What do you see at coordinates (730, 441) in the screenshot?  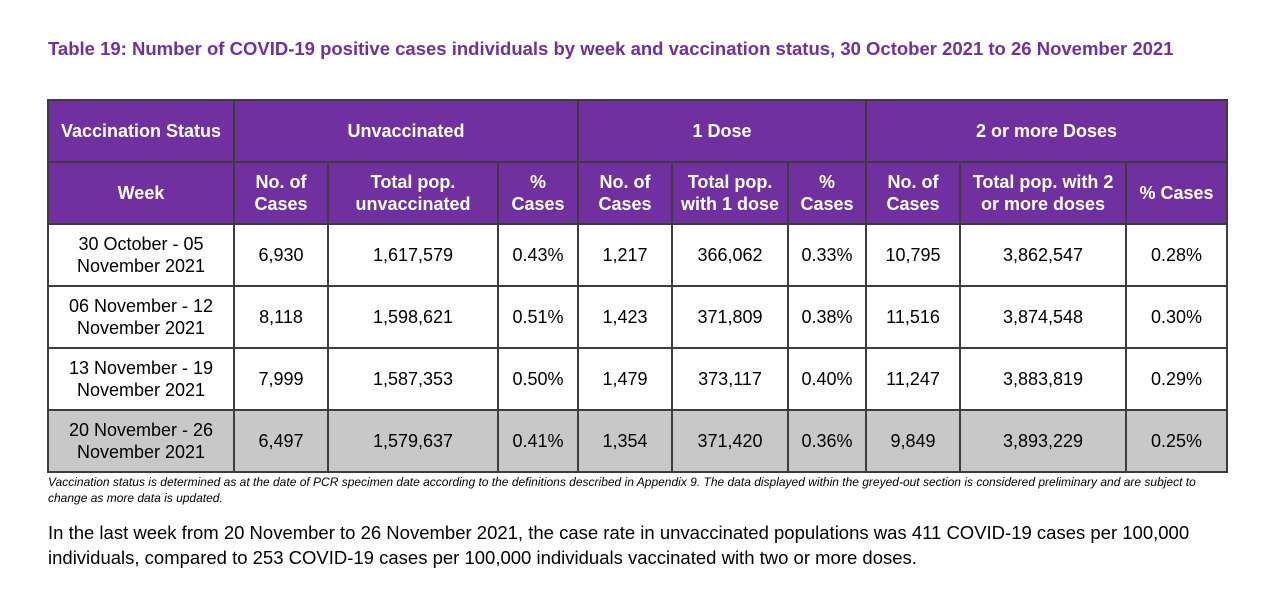 I see `table-cell: 371,420` at bounding box center [730, 441].